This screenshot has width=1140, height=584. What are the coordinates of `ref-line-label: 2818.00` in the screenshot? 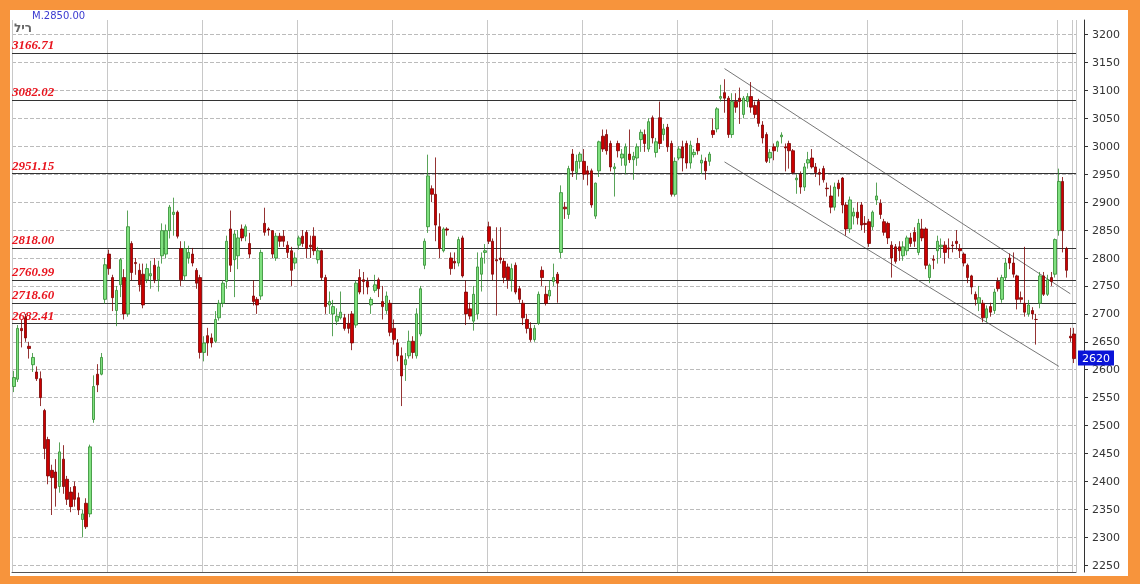 It's located at (33, 239).